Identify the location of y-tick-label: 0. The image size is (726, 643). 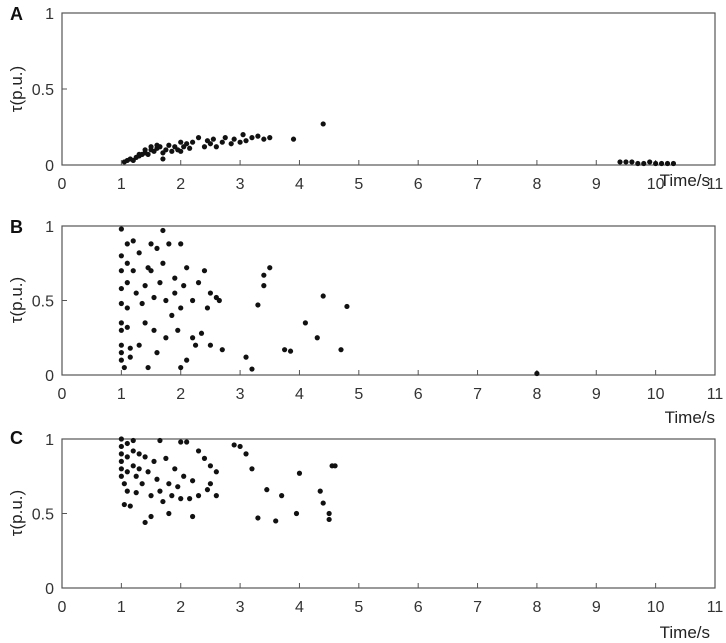
(49, 166).